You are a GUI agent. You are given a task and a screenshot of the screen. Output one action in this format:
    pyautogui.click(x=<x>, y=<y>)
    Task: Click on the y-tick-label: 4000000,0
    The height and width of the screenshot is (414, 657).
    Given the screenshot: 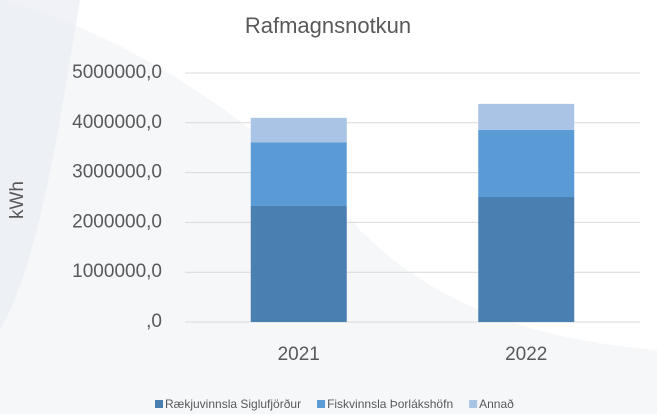 What is the action you would take?
    pyautogui.click(x=117, y=122)
    